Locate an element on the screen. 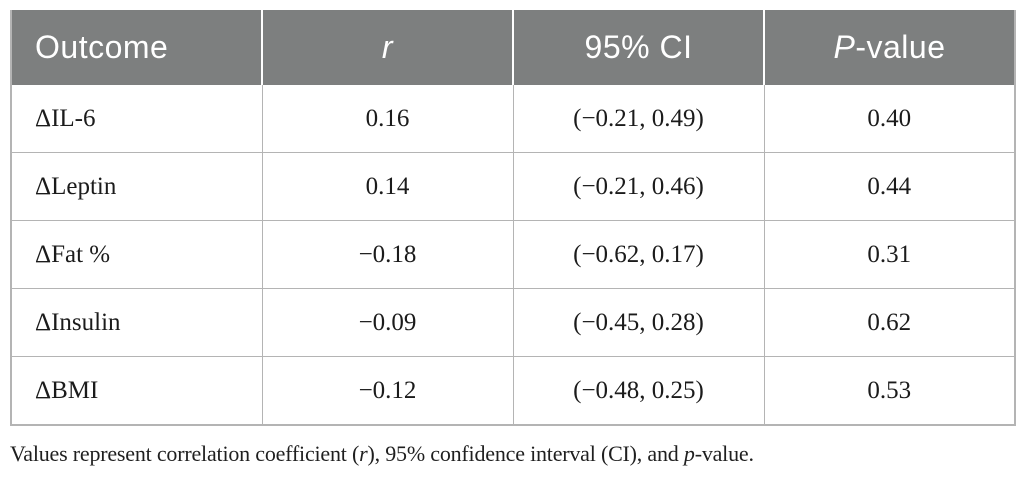  text-segment: ), 95% confidence interval (CI), and is located at coordinates (525, 453).